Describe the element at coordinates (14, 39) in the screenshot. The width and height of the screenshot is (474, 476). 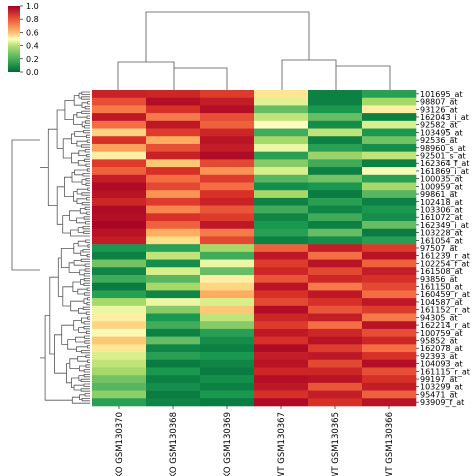
I see `colorbar-gradient` at that location.